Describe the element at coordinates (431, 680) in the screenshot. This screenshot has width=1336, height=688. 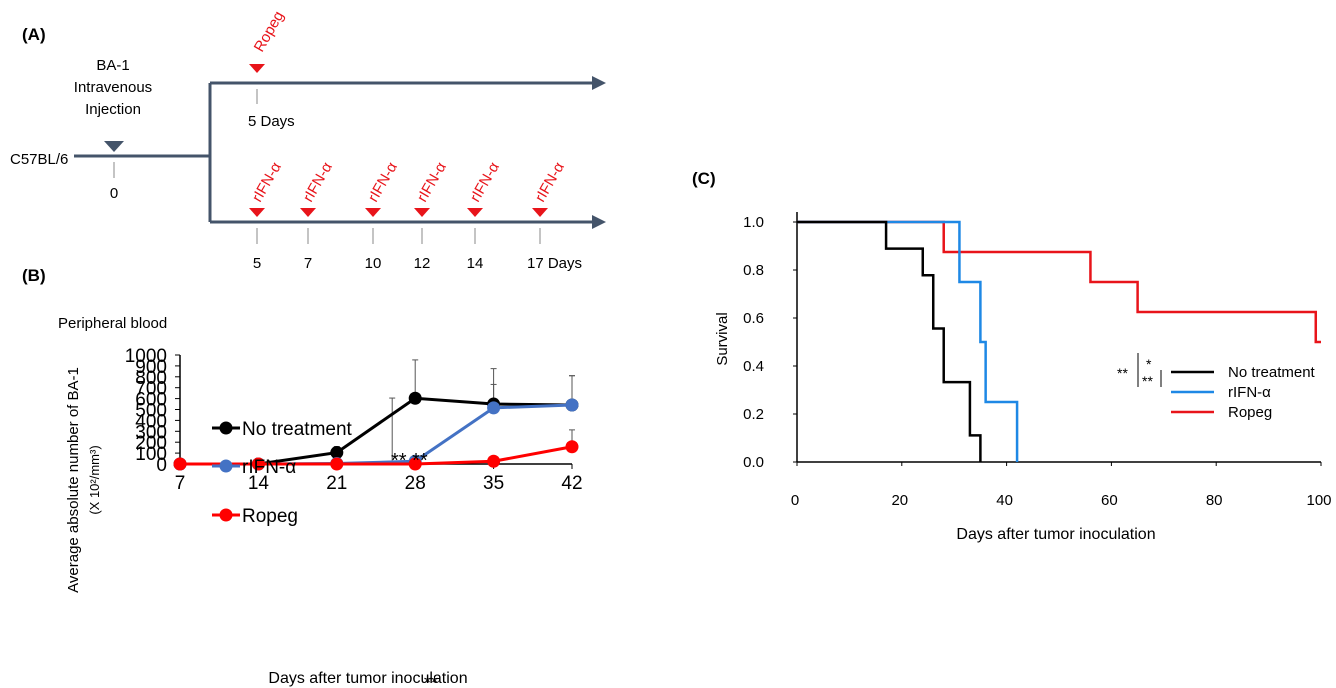
I see `panel-b-sig-low: **` at that location.